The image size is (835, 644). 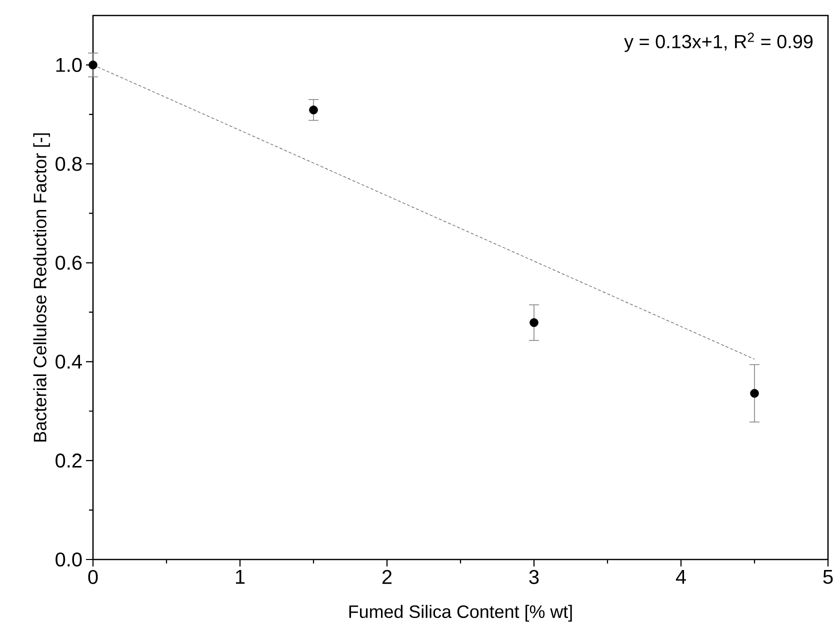 What do you see at coordinates (240, 577) in the screenshot?
I see `x-tick-label: 1` at bounding box center [240, 577].